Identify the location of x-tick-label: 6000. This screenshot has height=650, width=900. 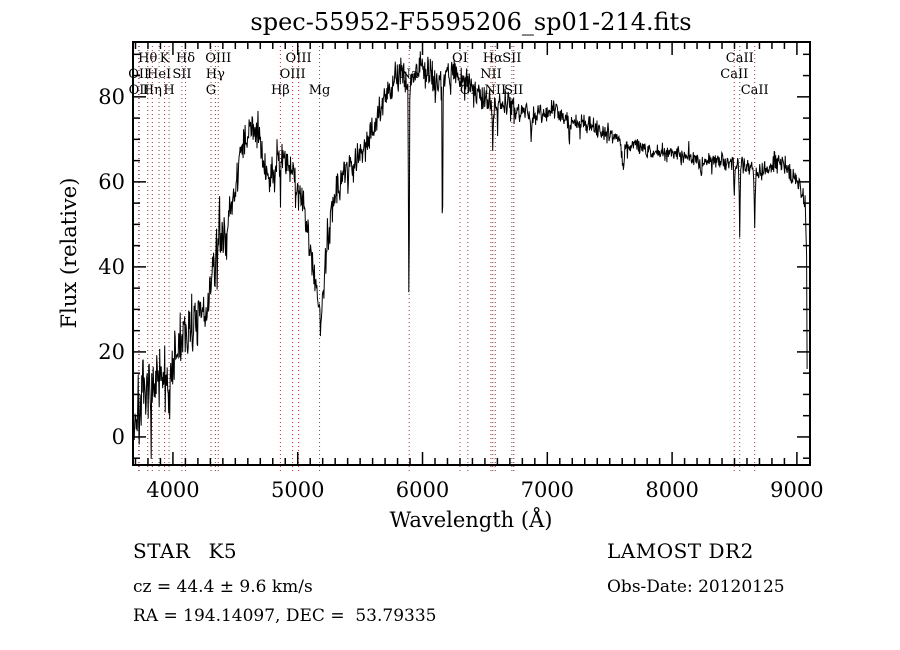
(422, 490).